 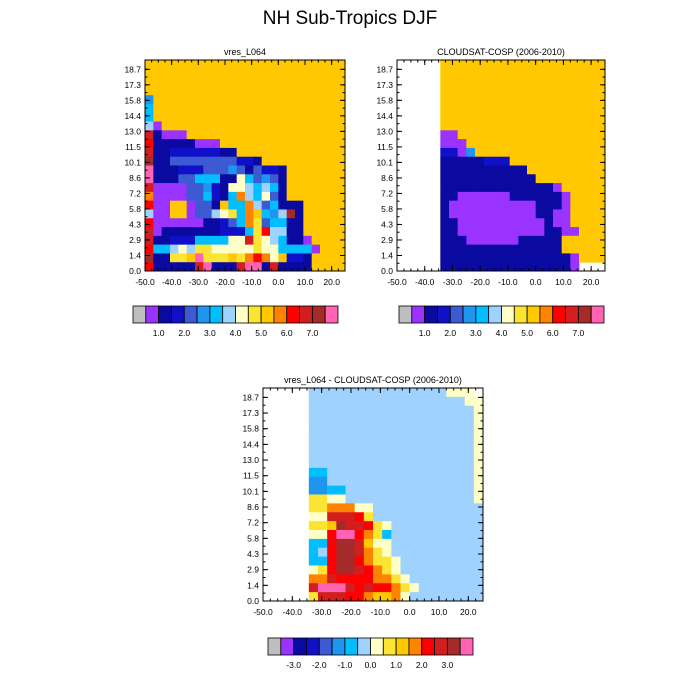 I want to click on cloudsat-cosp-colorbar-swatch, so click(x=418, y=314).